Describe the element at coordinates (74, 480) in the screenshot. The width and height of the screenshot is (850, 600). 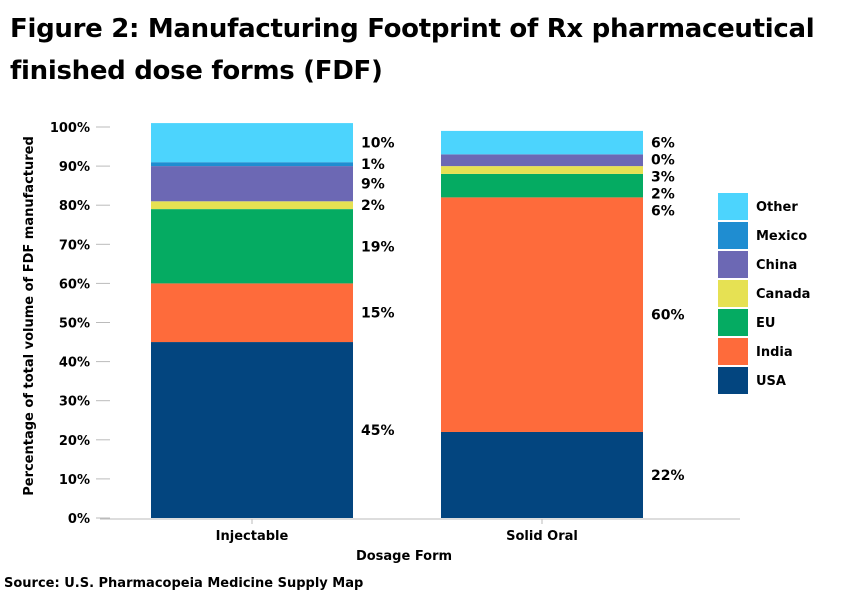
I see `y-tick-label: 10%` at that location.